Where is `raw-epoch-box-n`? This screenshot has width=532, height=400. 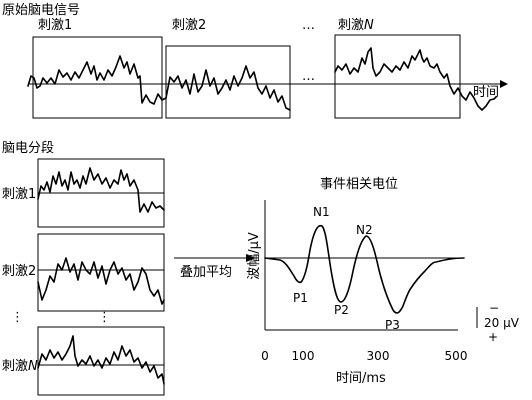 raw-epoch-box-n is located at coordinates (397, 76).